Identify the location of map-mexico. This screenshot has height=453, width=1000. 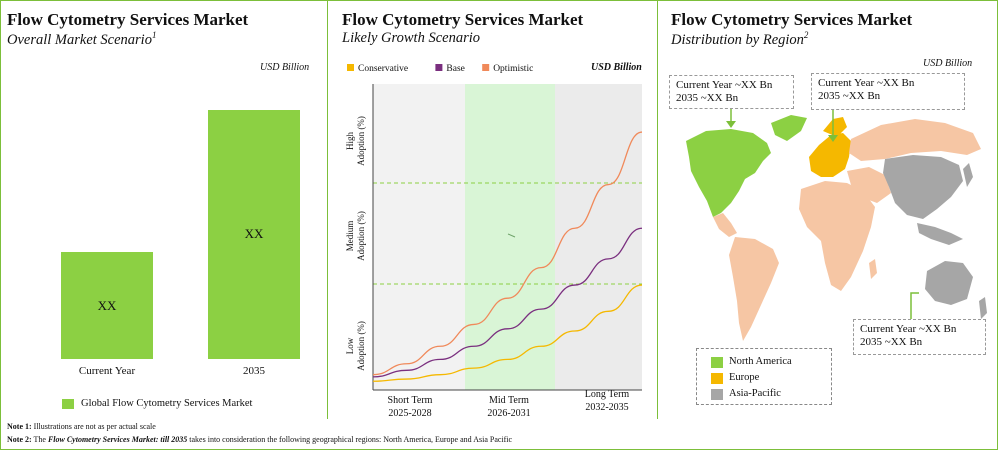
(725, 225).